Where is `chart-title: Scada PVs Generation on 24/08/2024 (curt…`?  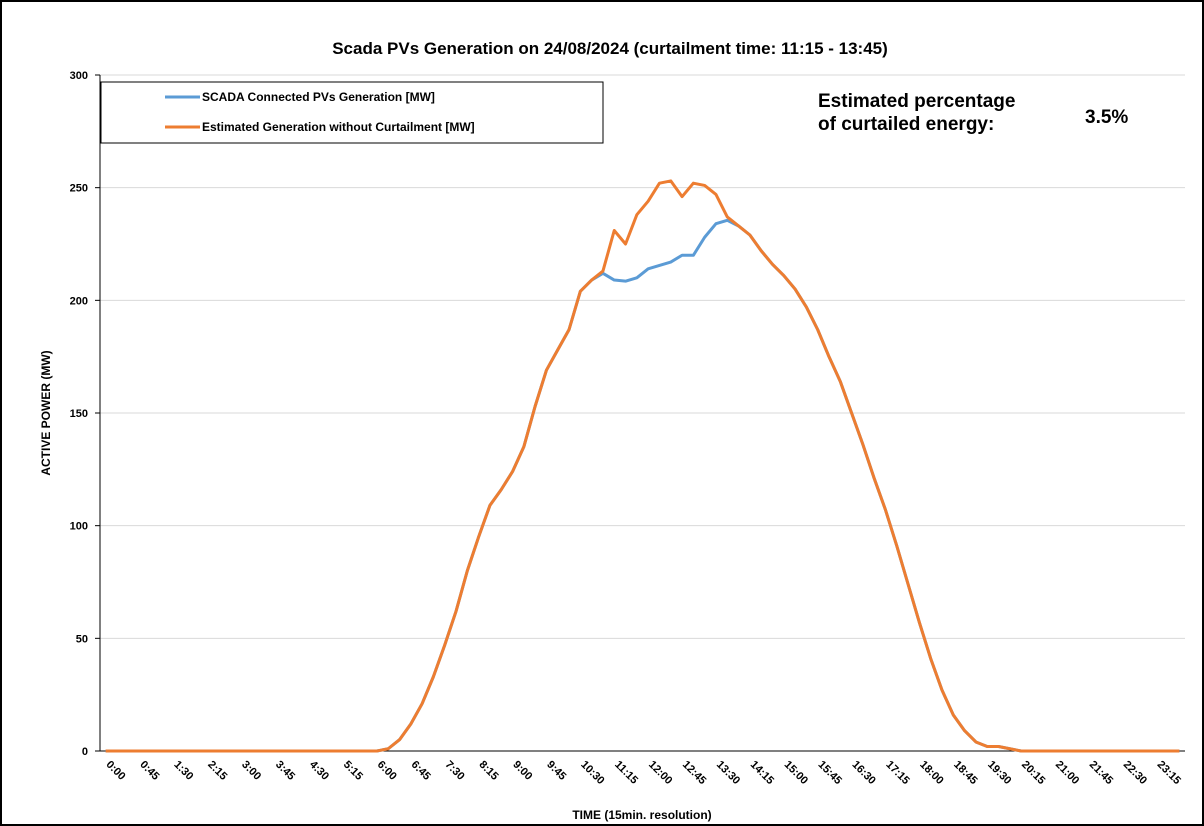 chart-title: Scada PVs Generation on 24/08/2024 (curt… is located at coordinates (610, 48).